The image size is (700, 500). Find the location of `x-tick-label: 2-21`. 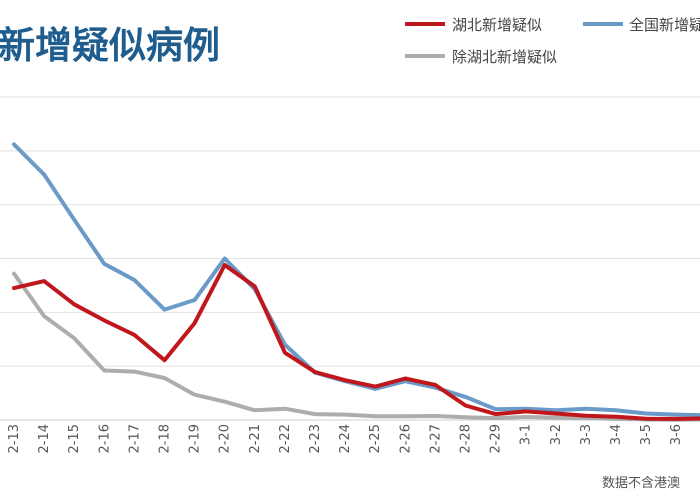

x-tick-label: 2-21 is located at coordinates (255, 439).